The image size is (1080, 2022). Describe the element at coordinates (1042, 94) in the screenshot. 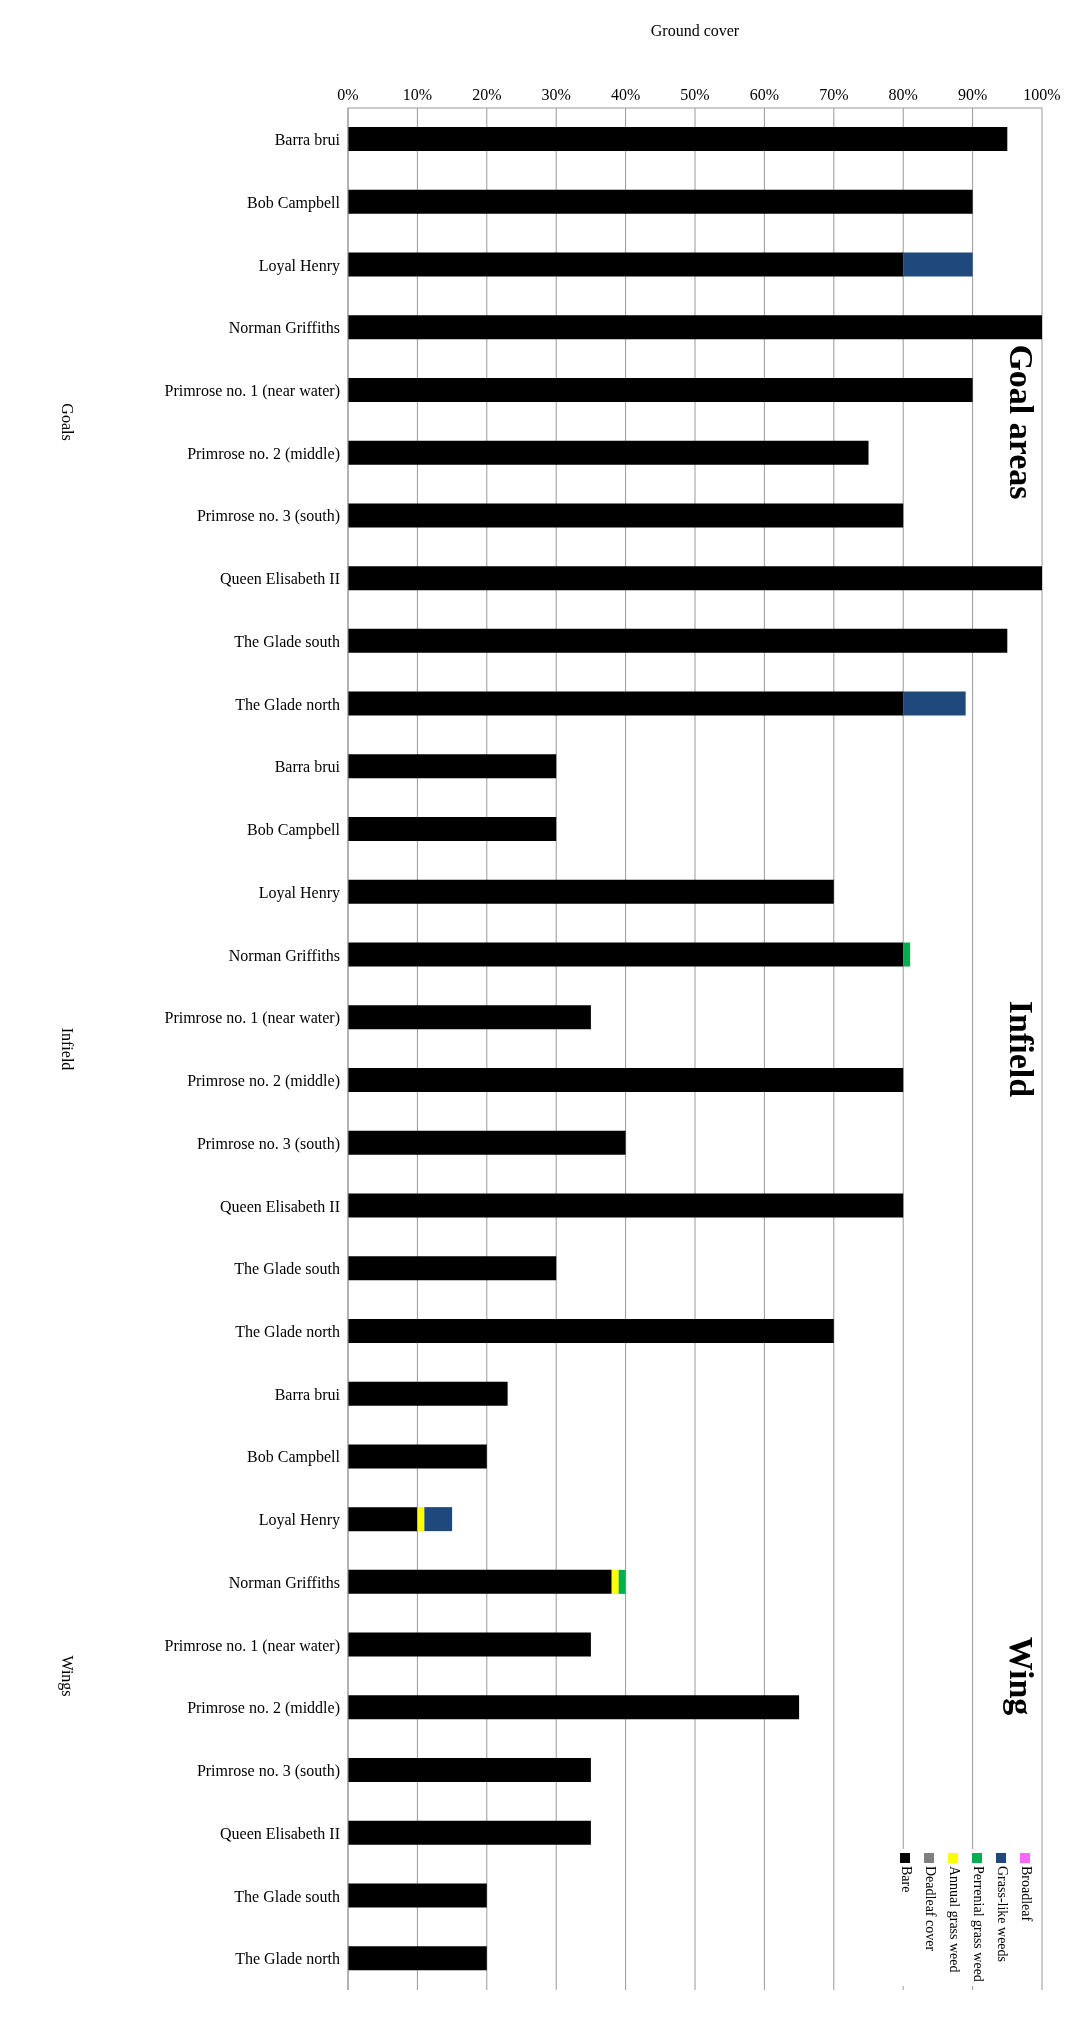

I see `x-tick-label: 100%` at that location.